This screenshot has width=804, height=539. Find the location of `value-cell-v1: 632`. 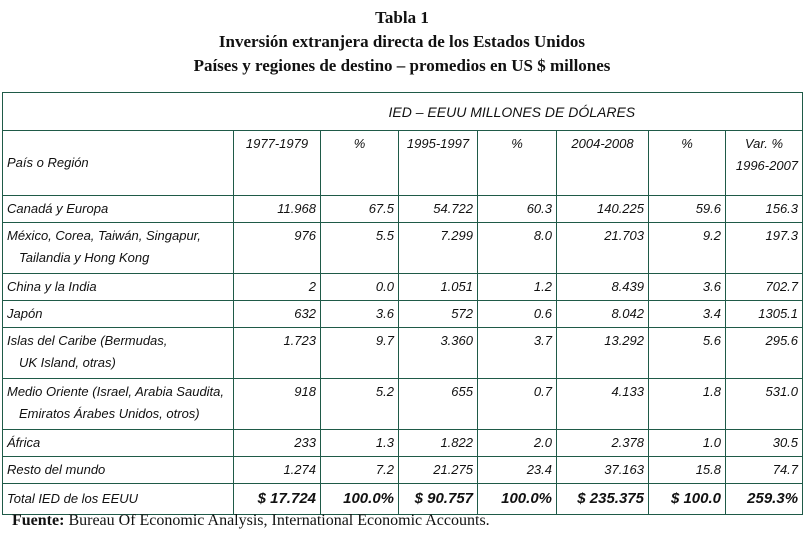

value-cell-v1: 632 is located at coordinates (277, 314).